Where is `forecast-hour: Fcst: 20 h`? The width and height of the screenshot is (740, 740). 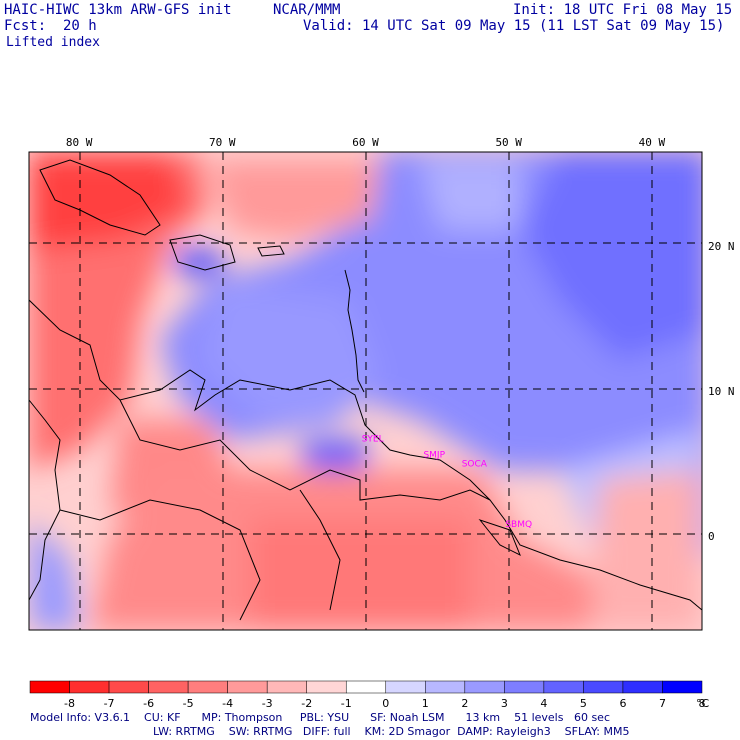
forecast-hour: Fcst: 20 h is located at coordinates (50, 26).